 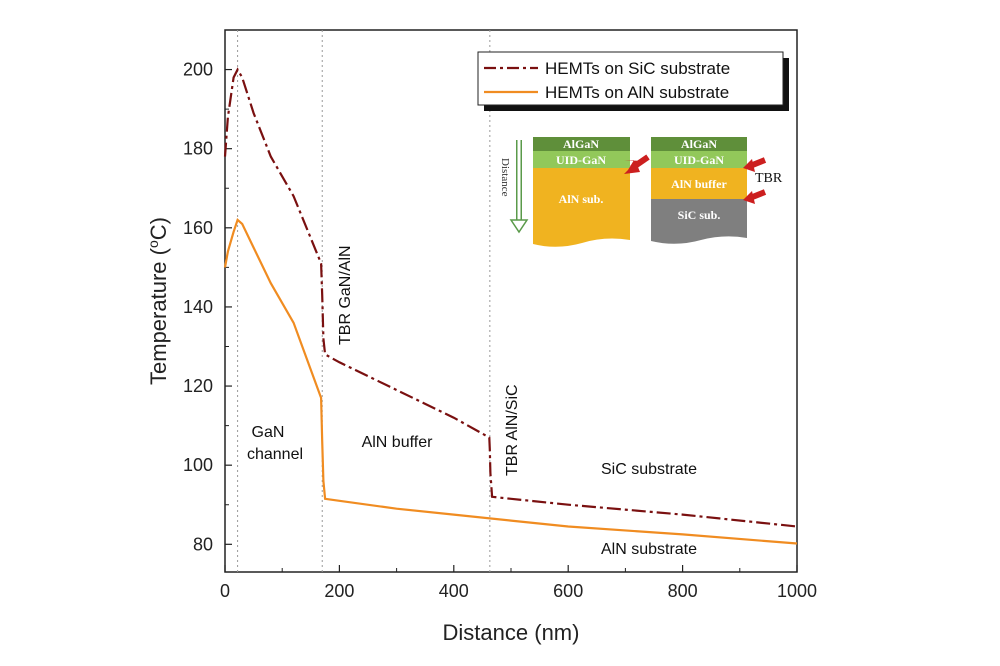 I want to click on y-axis-title: Temperature (oC), so click(x=158, y=301).